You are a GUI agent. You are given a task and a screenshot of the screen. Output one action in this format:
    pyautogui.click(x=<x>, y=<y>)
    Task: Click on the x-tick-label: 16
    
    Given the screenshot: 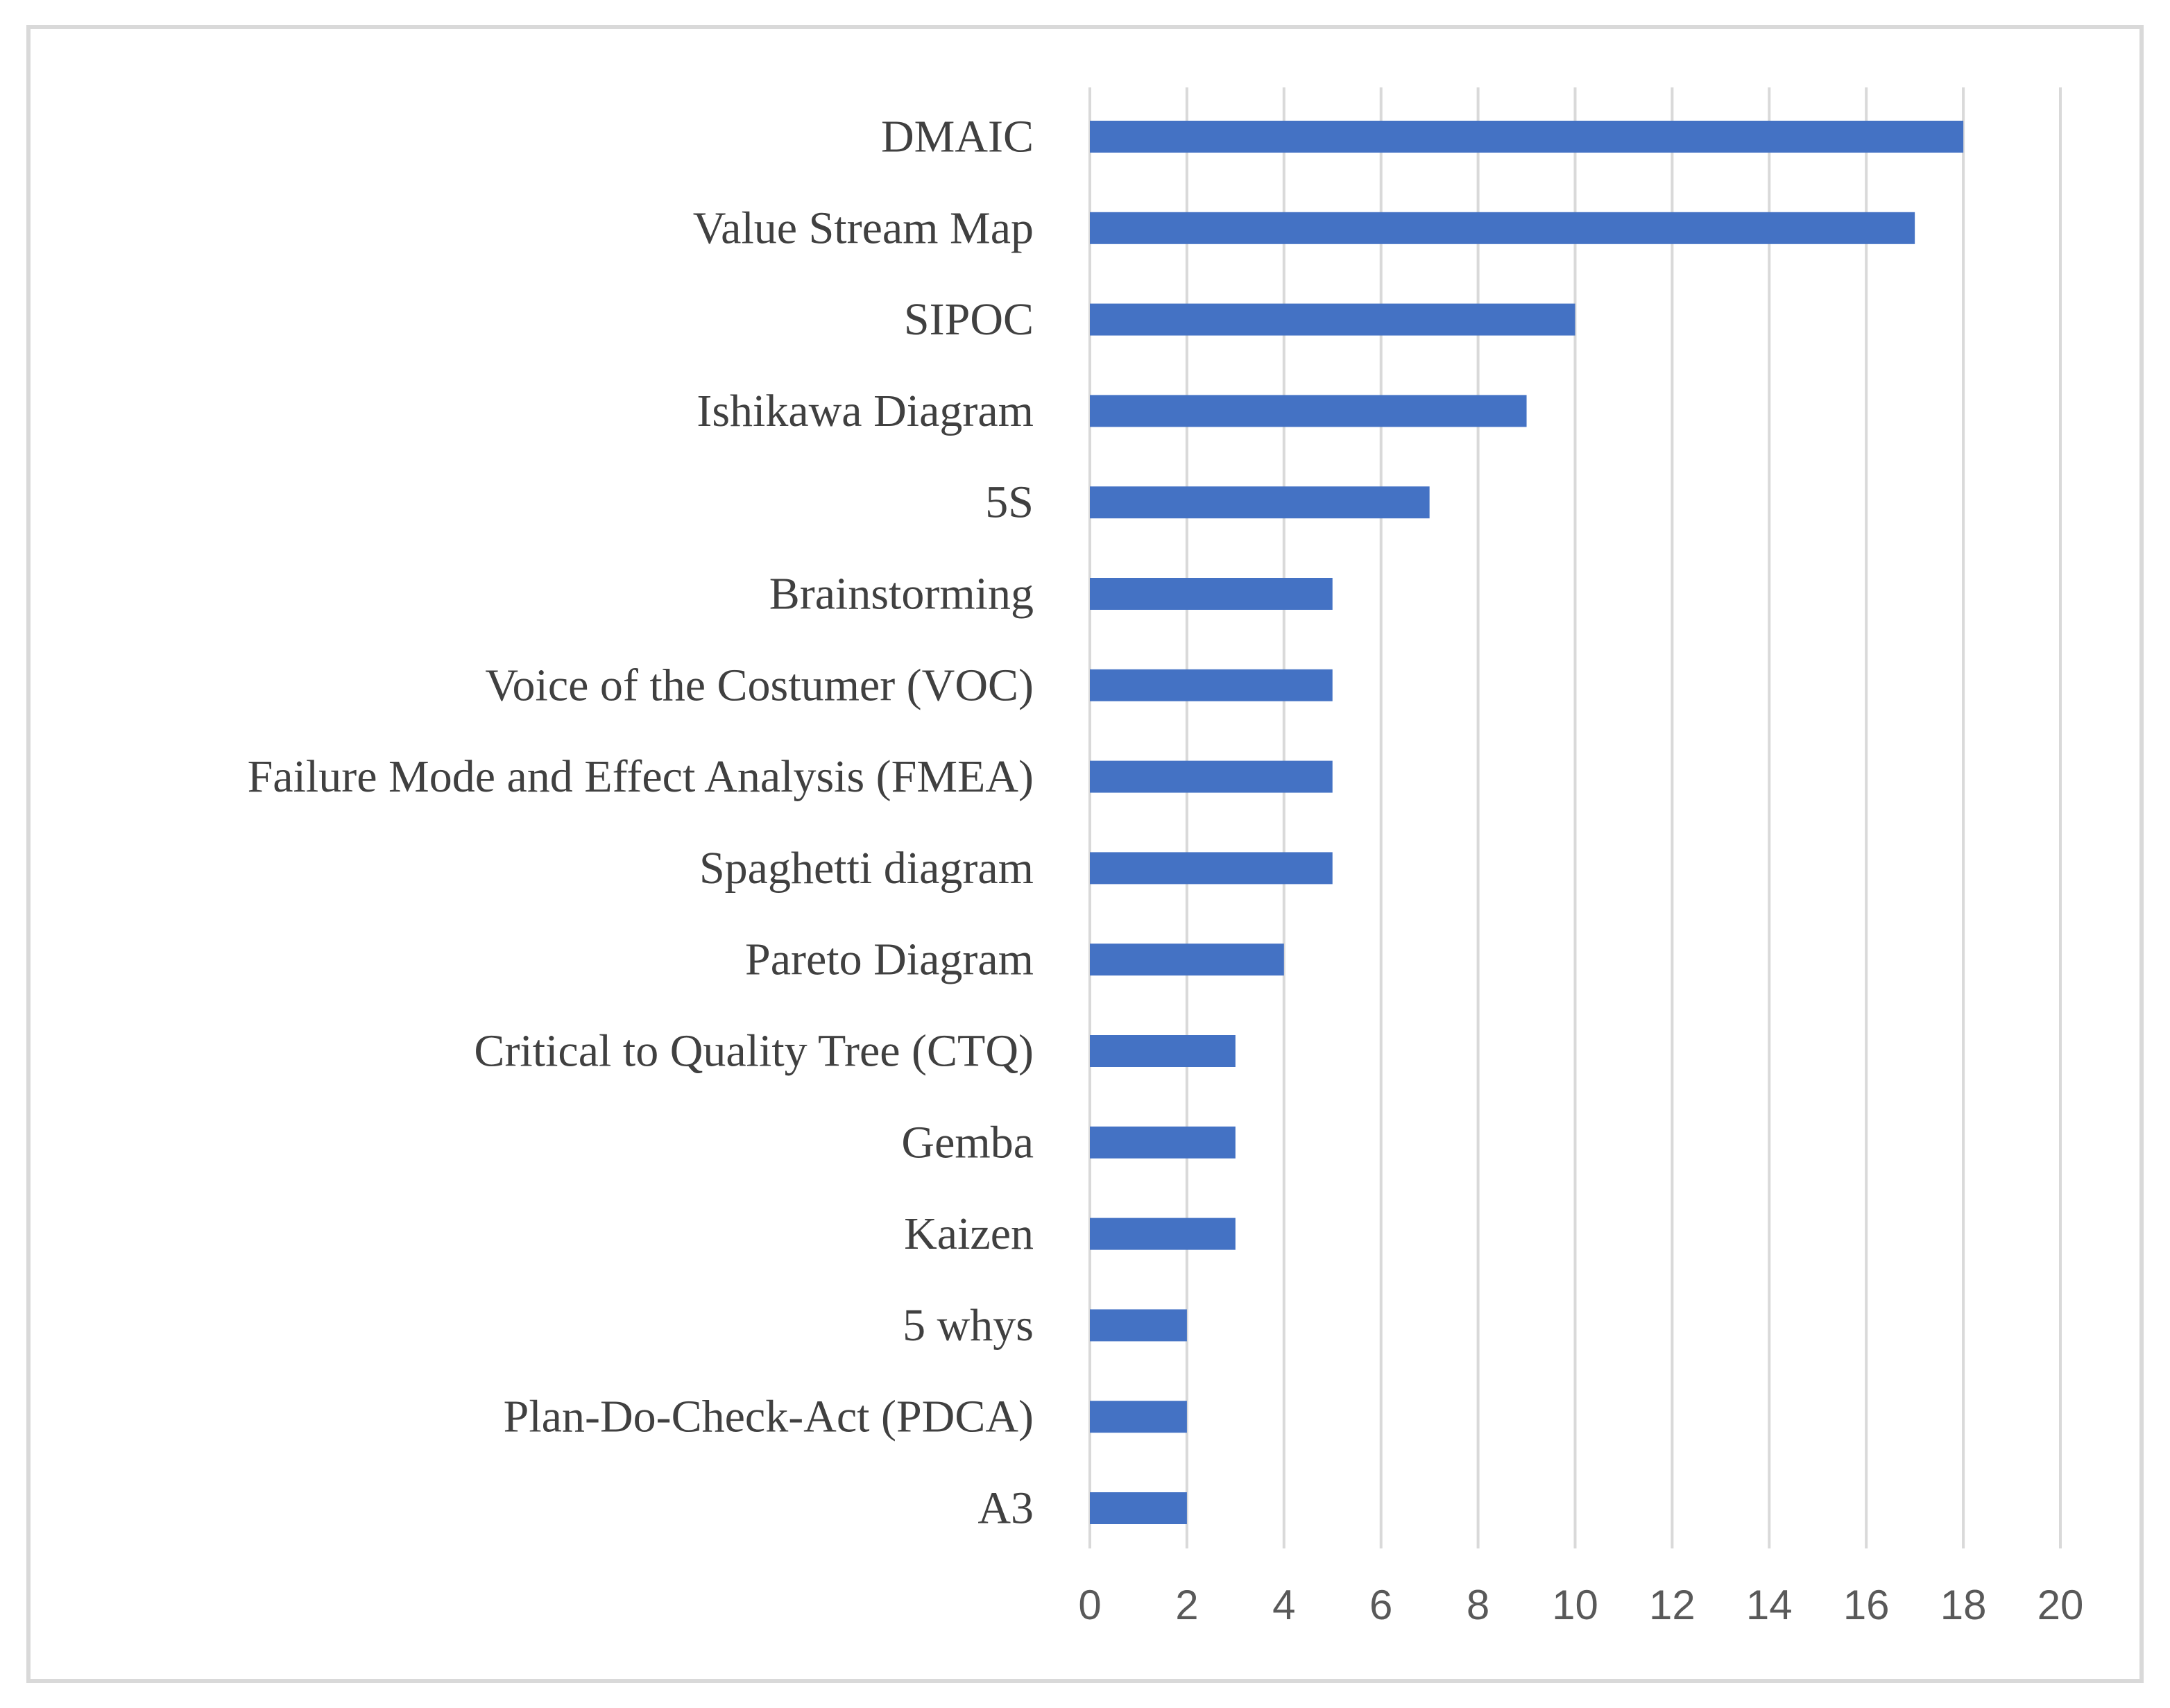 What is the action you would take?
    pyautogui.click(x=1867, y=1605)
    